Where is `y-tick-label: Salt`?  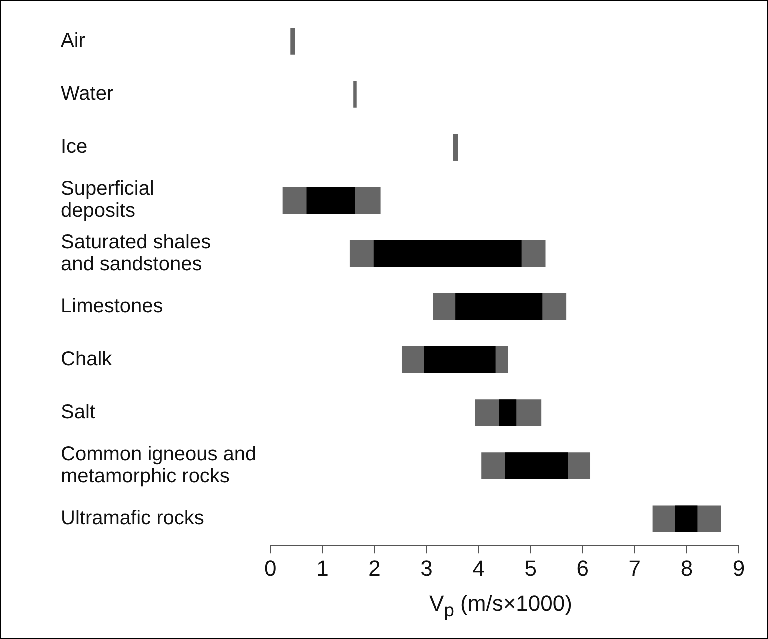
y-tick-label: Salt is located at coordinates (78, 412).